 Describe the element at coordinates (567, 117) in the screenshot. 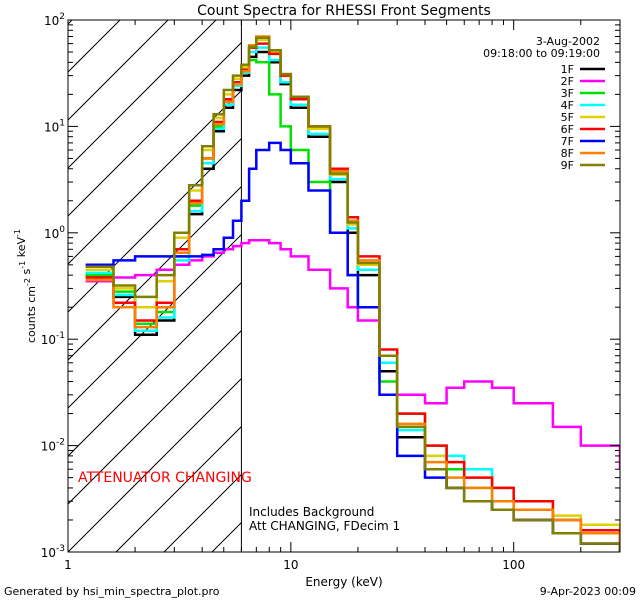

I see `legend-label: 5F` at that location.